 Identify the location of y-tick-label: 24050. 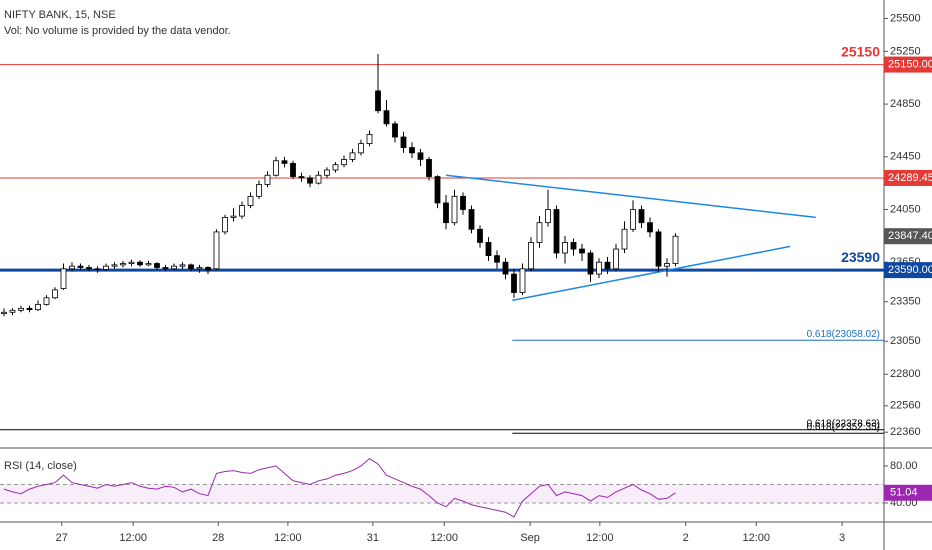
(905, 209).